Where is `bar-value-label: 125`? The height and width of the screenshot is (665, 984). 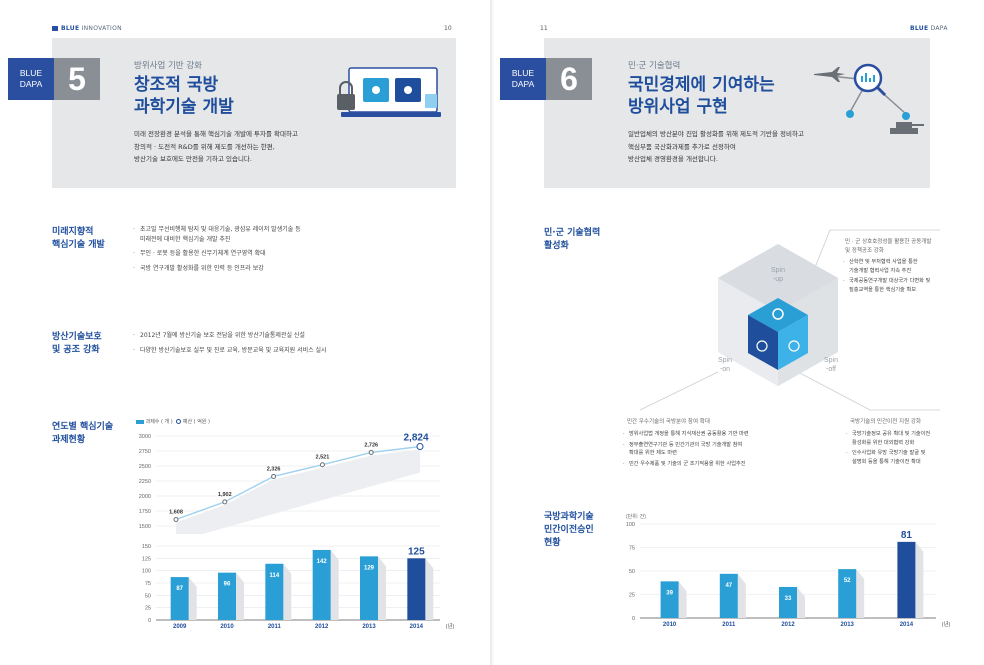 bar-value-label: 125 is located at coordinates (416, 551).